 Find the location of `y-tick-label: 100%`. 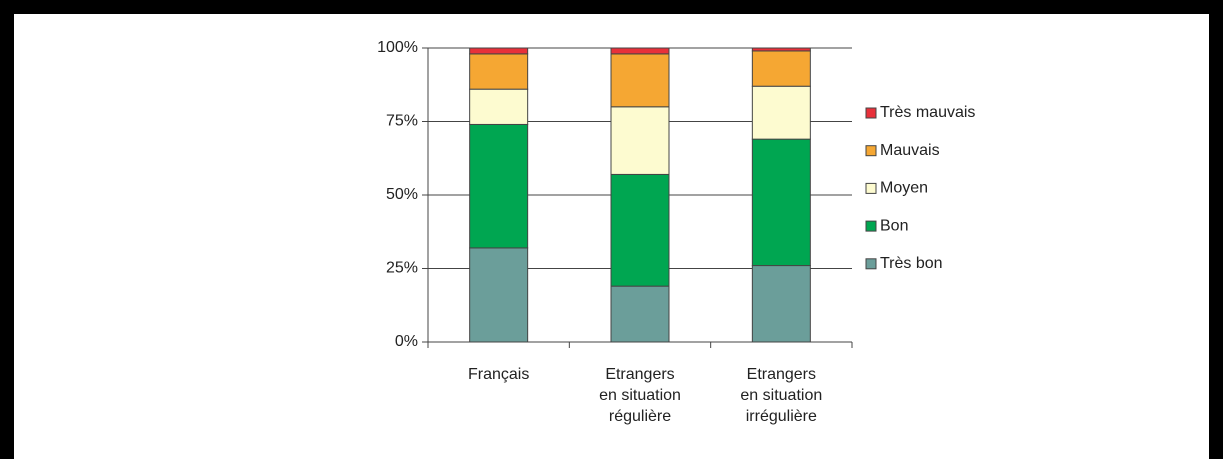

y-tick-label: 100% is located at coordinates (397, 47).